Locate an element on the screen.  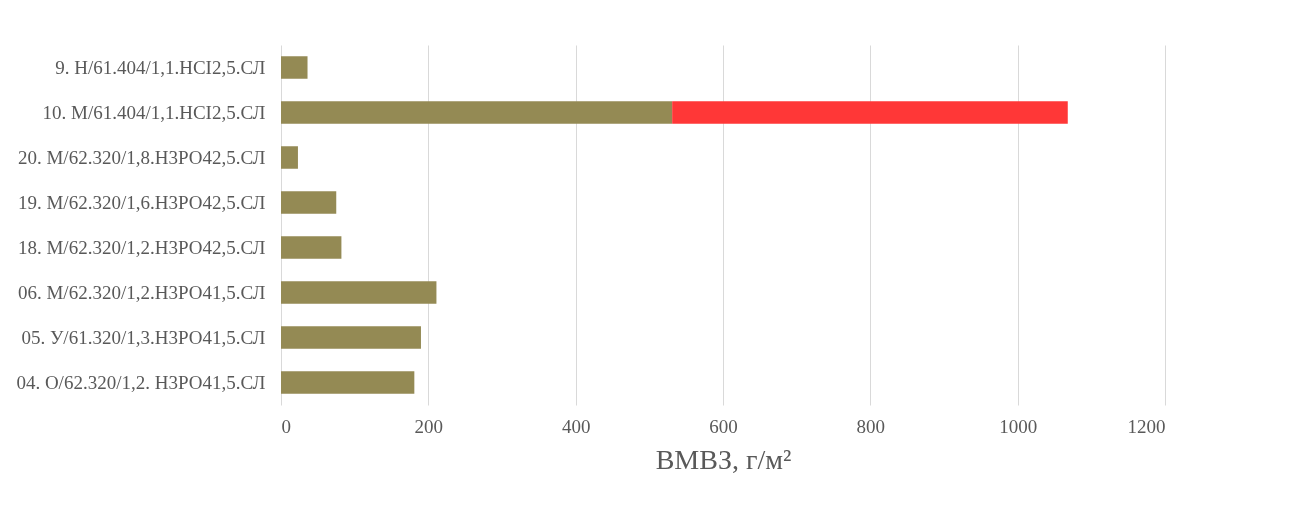
y-tick-label: 04. О/62.320/1,2. Н3РО41,5.СЛ is located at coordinates (141, 382).